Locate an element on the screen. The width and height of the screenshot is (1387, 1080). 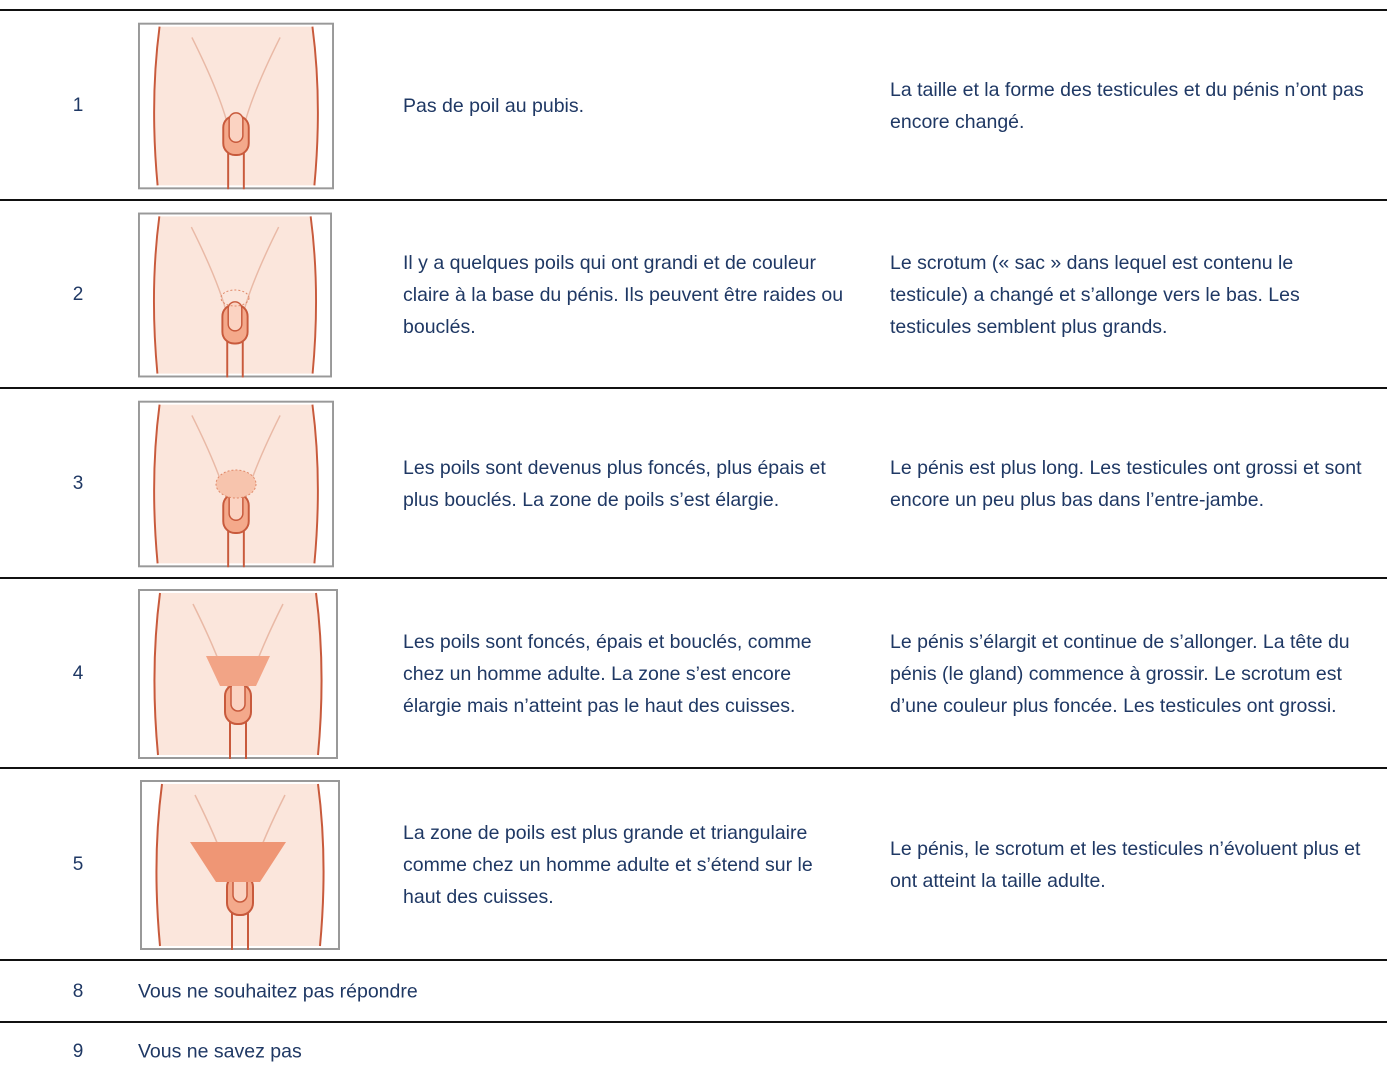
option-label: Vous ne souhaitez pas répondre is located at coordinates (278, 991).